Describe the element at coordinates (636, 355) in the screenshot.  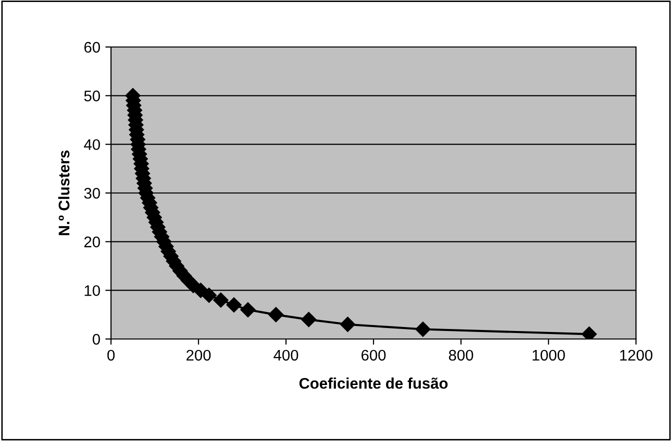
I see `x-tick-label: 1200` at that location.